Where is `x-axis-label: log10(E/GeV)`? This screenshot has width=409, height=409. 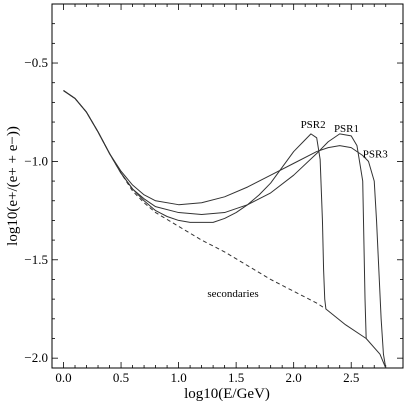 x-axis-label: log10(E/GeV) is located at coordinates (227, 394).